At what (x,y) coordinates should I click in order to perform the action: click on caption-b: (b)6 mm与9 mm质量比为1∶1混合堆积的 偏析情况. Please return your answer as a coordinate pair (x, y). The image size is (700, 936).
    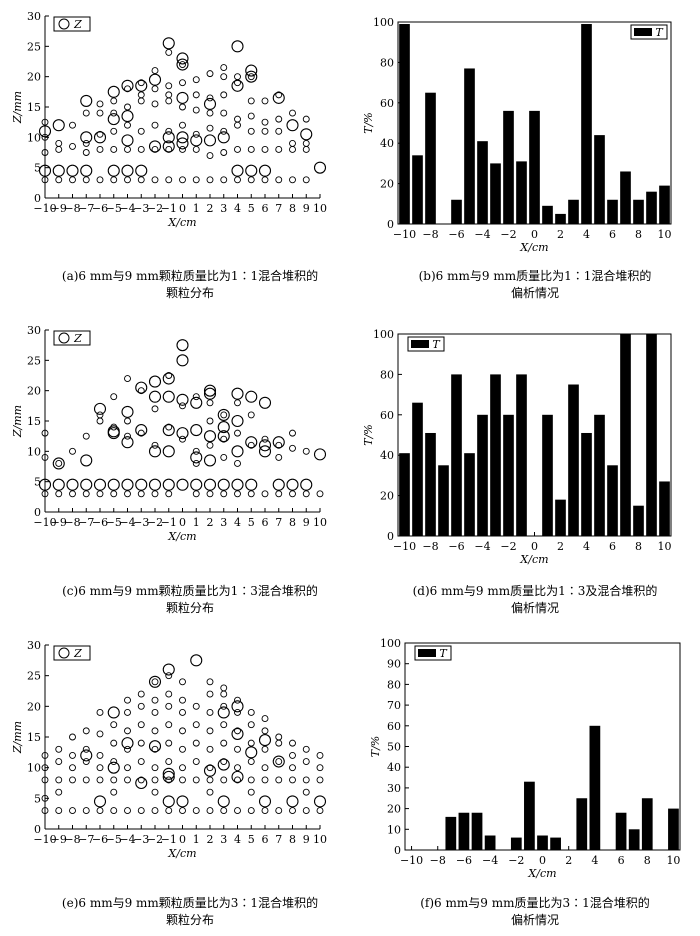
    Looking at the image, I should click on (535, 285).